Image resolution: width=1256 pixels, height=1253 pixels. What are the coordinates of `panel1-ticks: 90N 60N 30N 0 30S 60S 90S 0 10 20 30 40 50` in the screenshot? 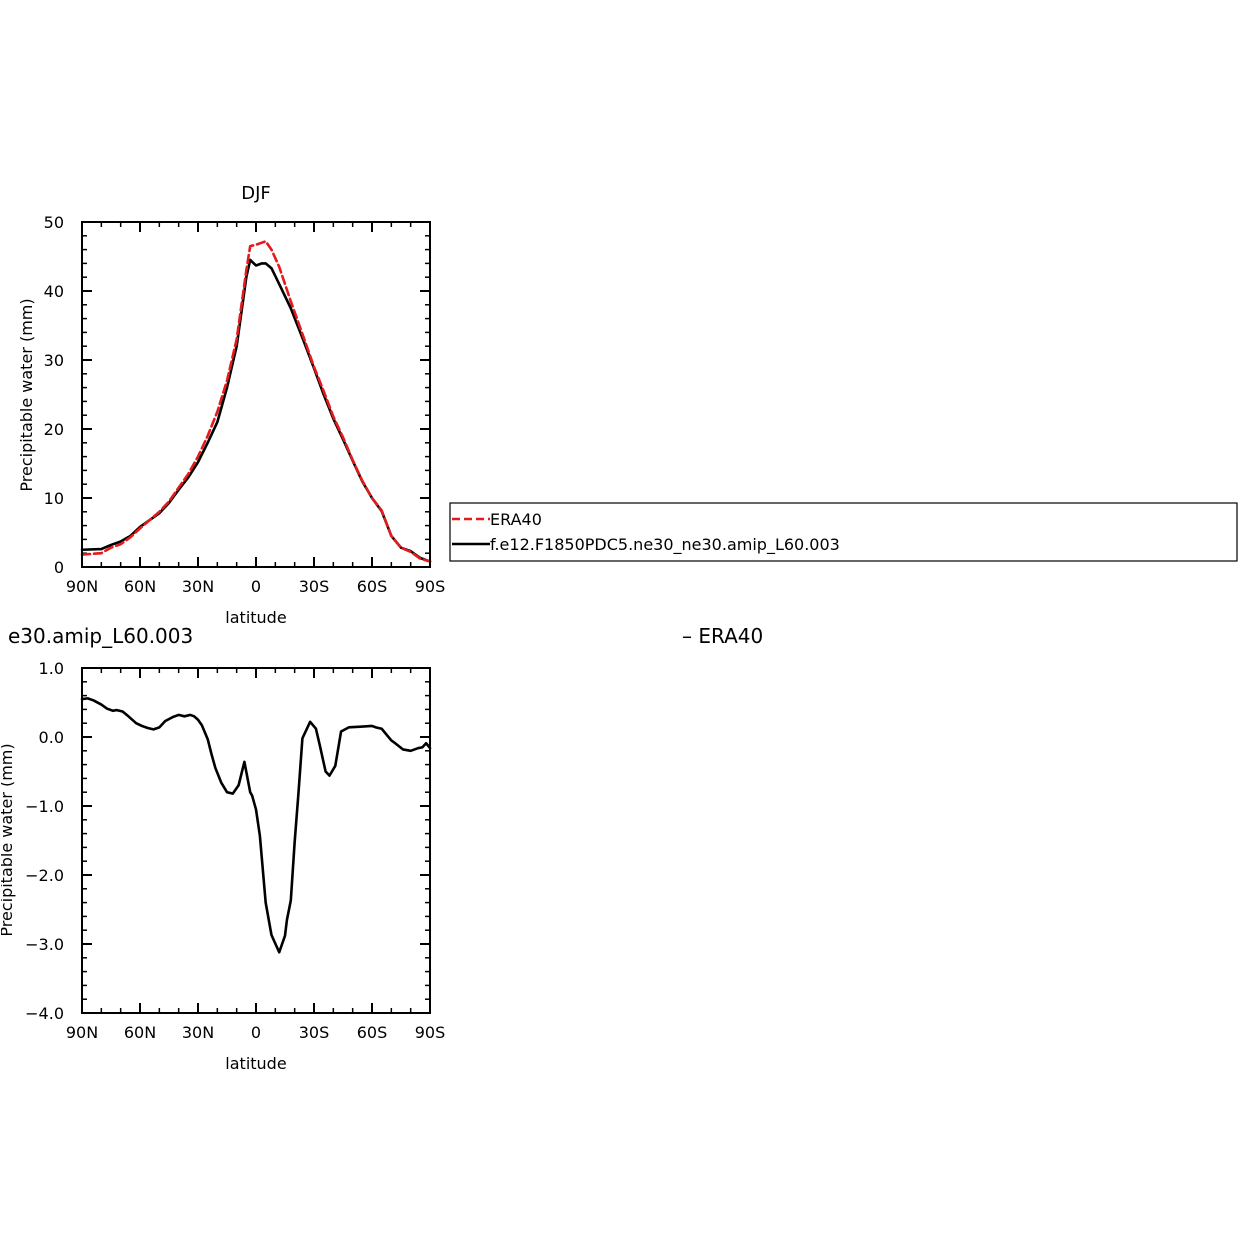 It's located at (245, 404).